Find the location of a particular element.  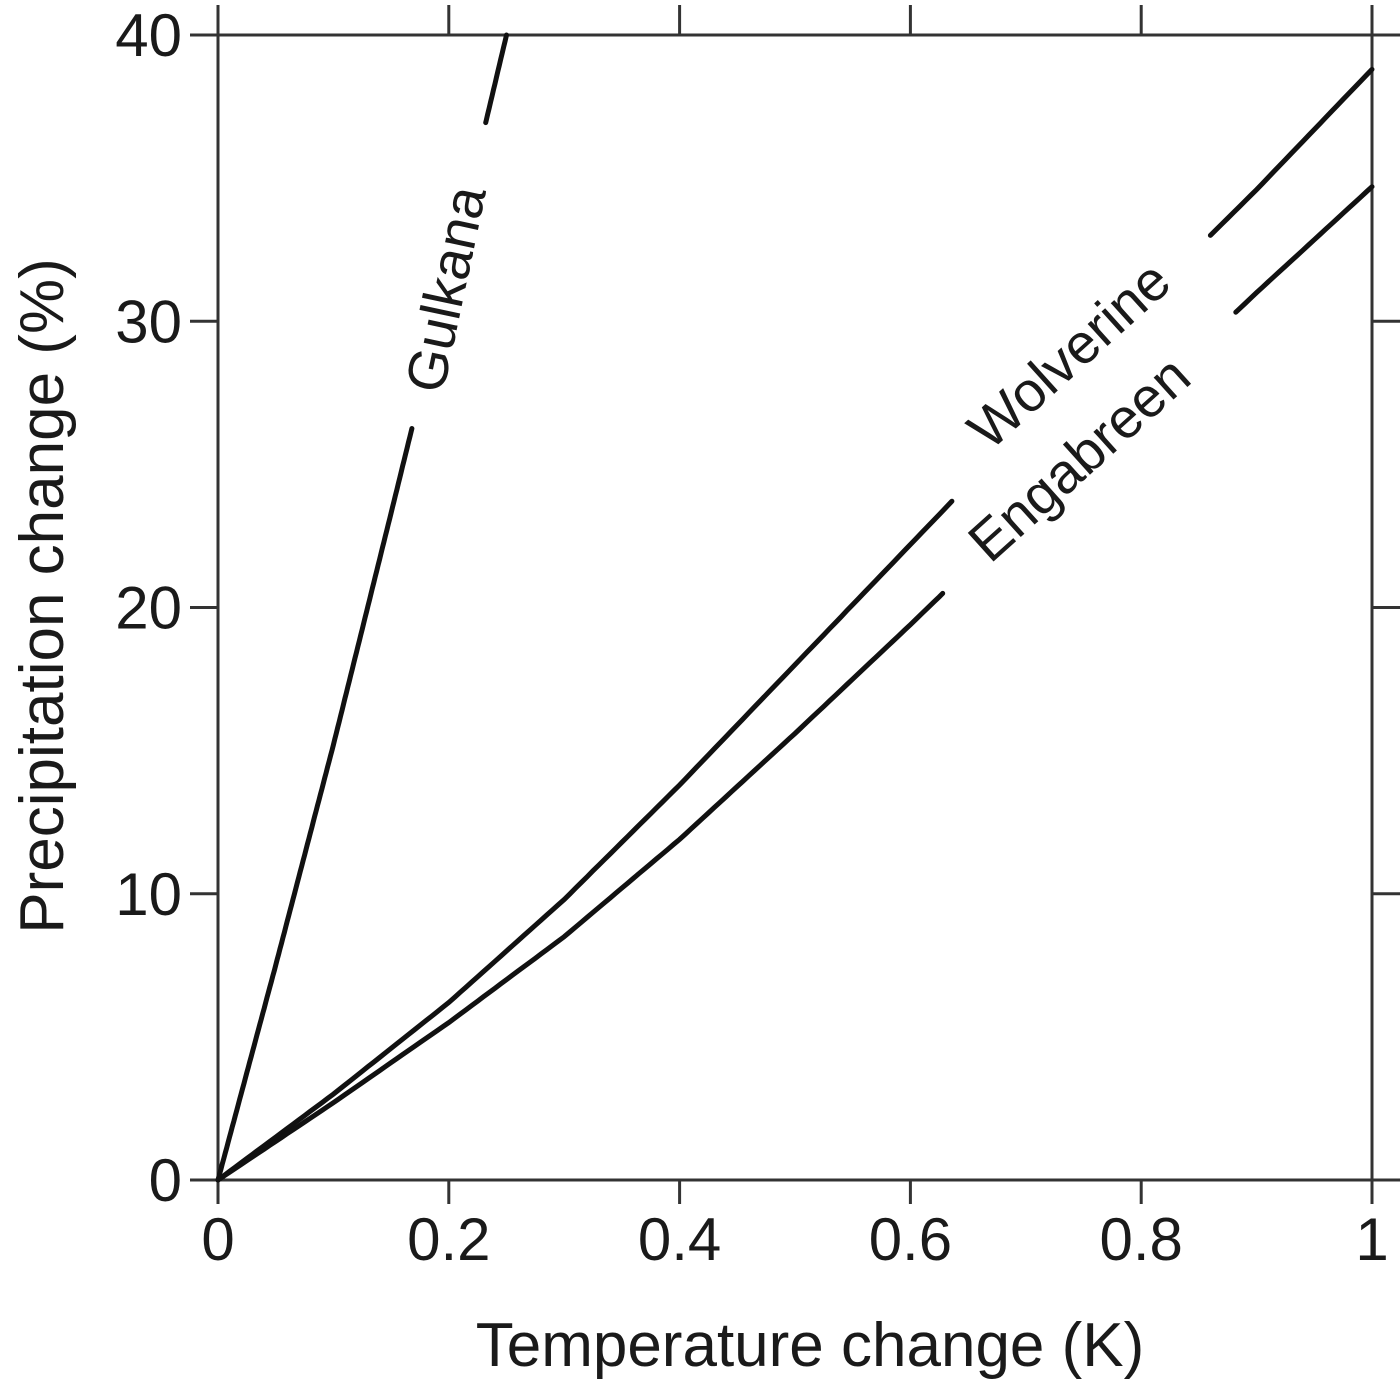

x-tick-label: 0.4 is located at coordinates (679, 1239).